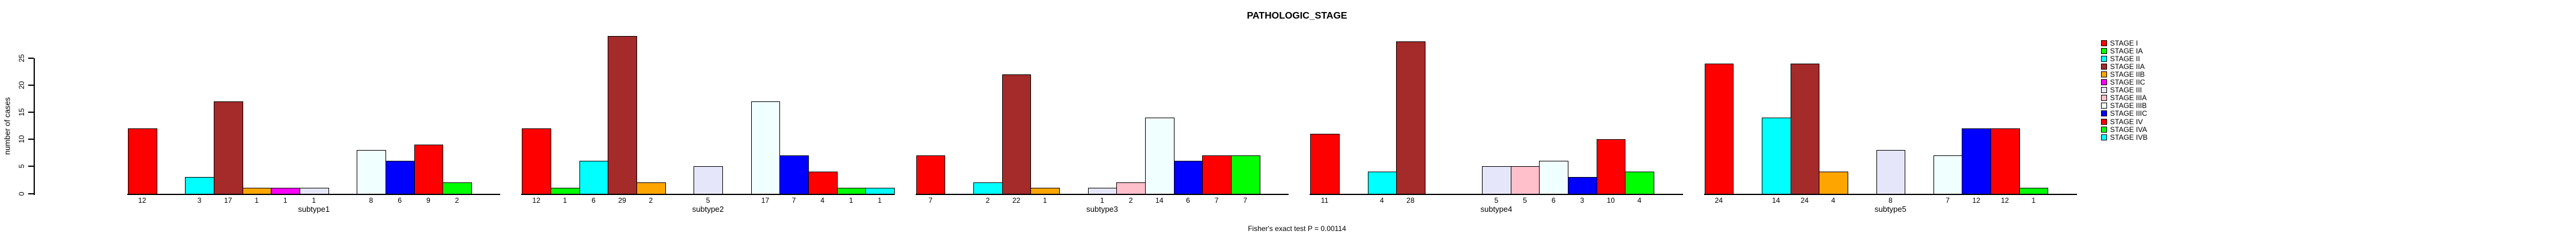  What do you see at coordinates (22, 58) in the screenshot?
I see `y-tick-label: 25` at bounding box center [22, 58].